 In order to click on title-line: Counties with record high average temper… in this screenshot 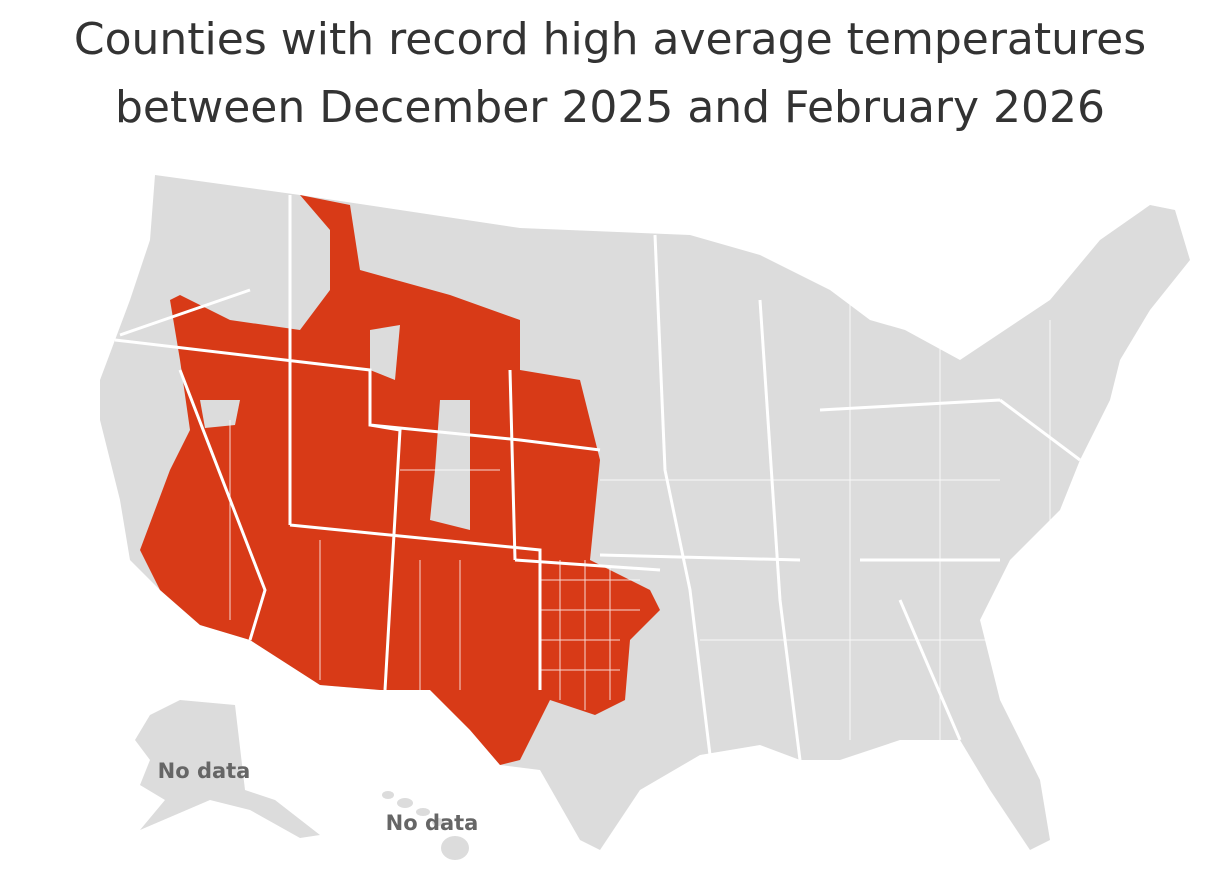, I will do `click(610, 39)`.